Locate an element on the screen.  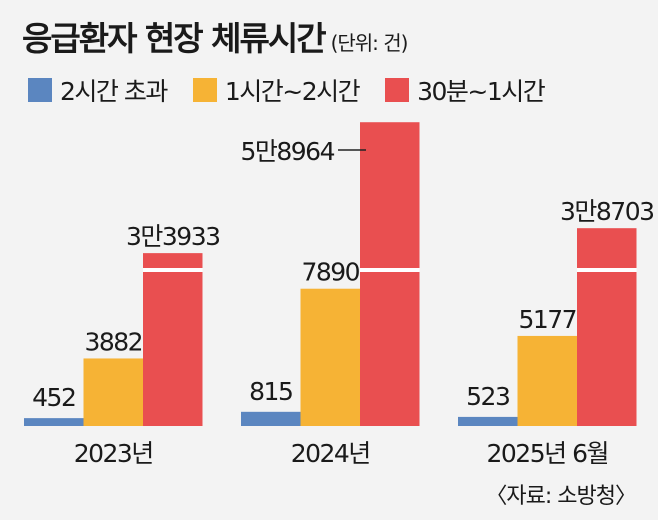
legend-item: 30분~1시간 is located at coordinates (465, 90).